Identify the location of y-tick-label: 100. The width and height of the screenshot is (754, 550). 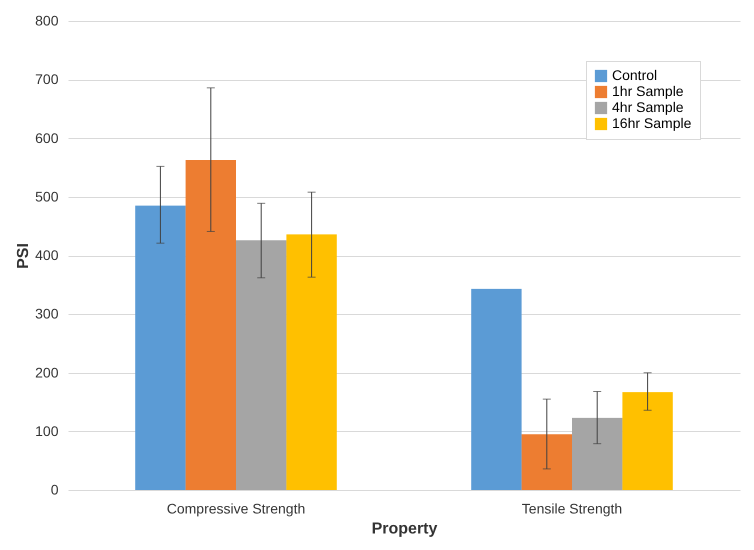
(47, 430).